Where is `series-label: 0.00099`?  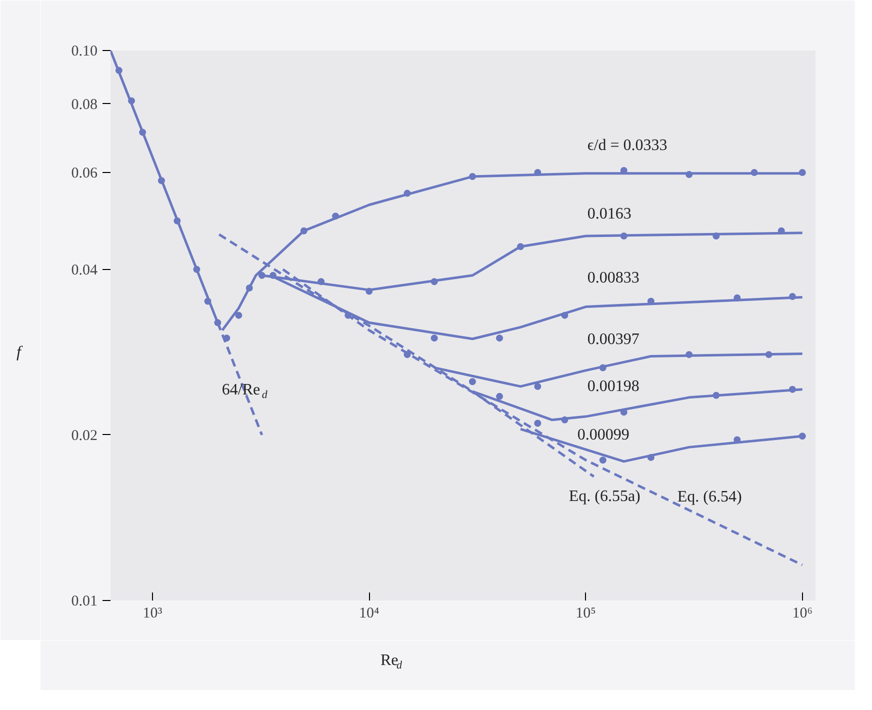 series-label: 0.00099 is located at coordinates (603, 435).